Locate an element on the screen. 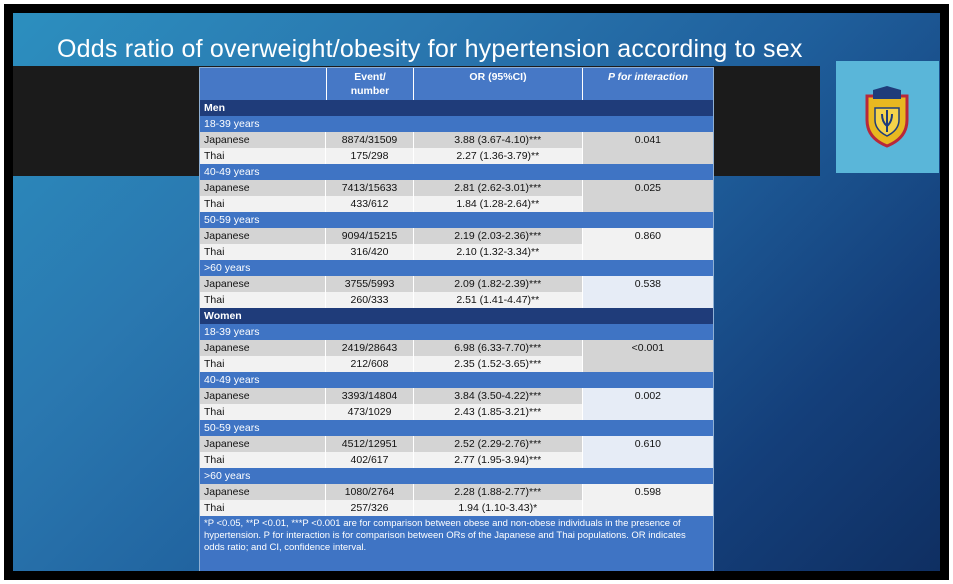 The image size is (953, 584). odds-ratio-cell: 2.43 (1.85-3.21)*** is located at coordinates (497, 412).